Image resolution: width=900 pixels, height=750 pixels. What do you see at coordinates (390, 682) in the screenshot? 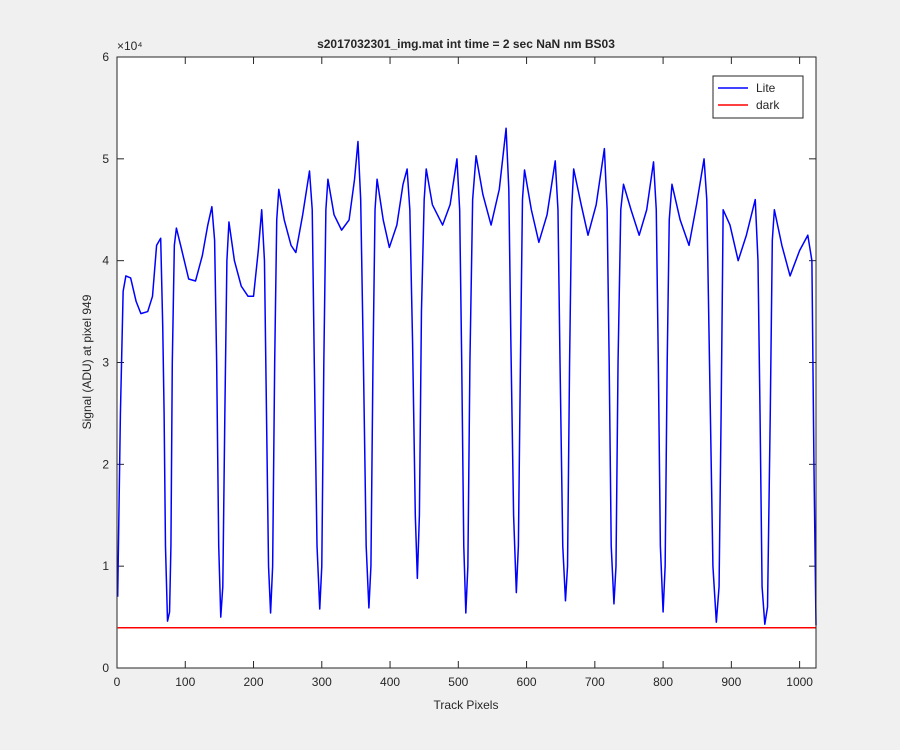
I see `x-tick-label: 400` at bounding box center [390, 682].